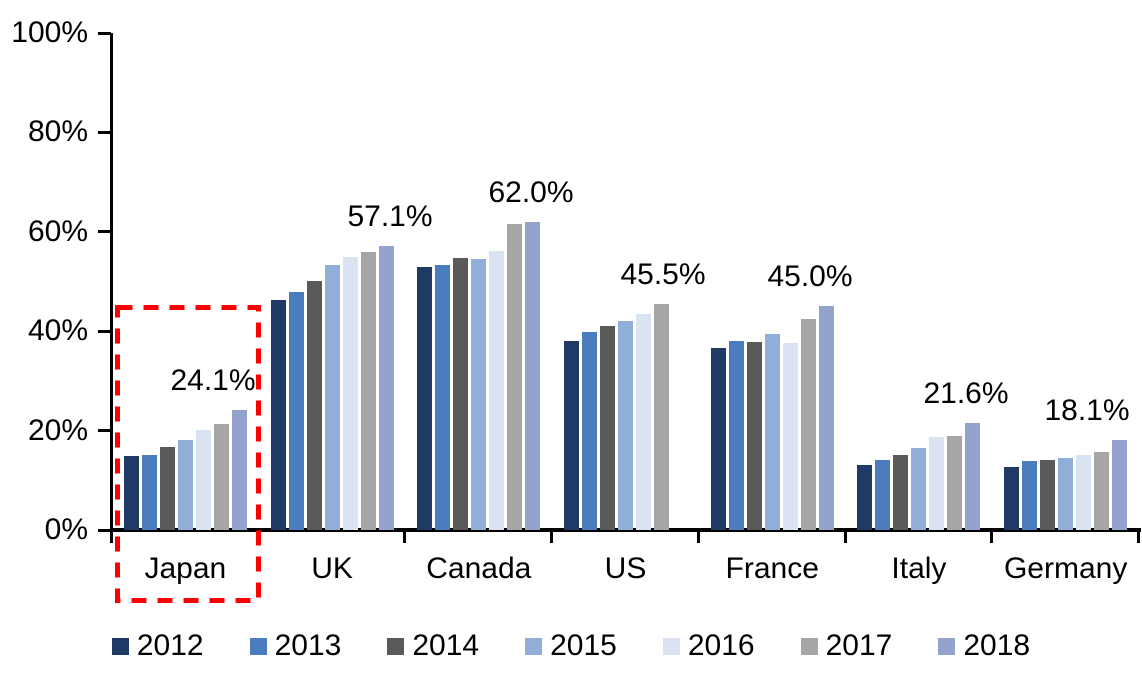  What do you see at coordinates (167, 488) in the screenshot?
I see `bar-japan-2014` at bounding box center [167, 488].